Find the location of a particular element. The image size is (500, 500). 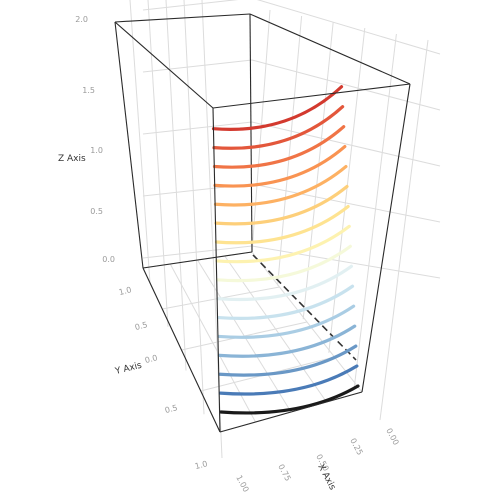

series-line-z-0.2 is located at coordinates (288, 360).